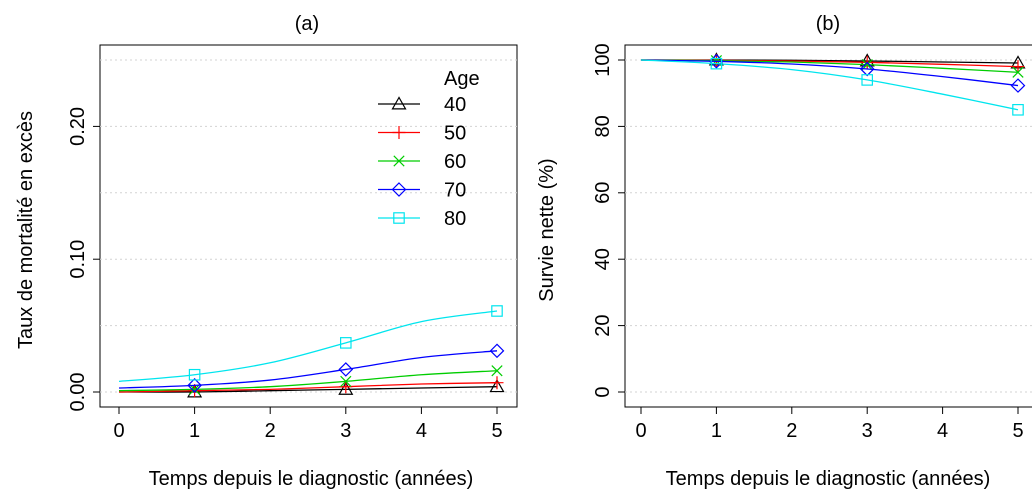 This screenshot has height=494, width=1032. What do you see at coordinates (828, 24) in the screenshot?
I see `panel-b-title: (b)` at bounding box center [828, 24].